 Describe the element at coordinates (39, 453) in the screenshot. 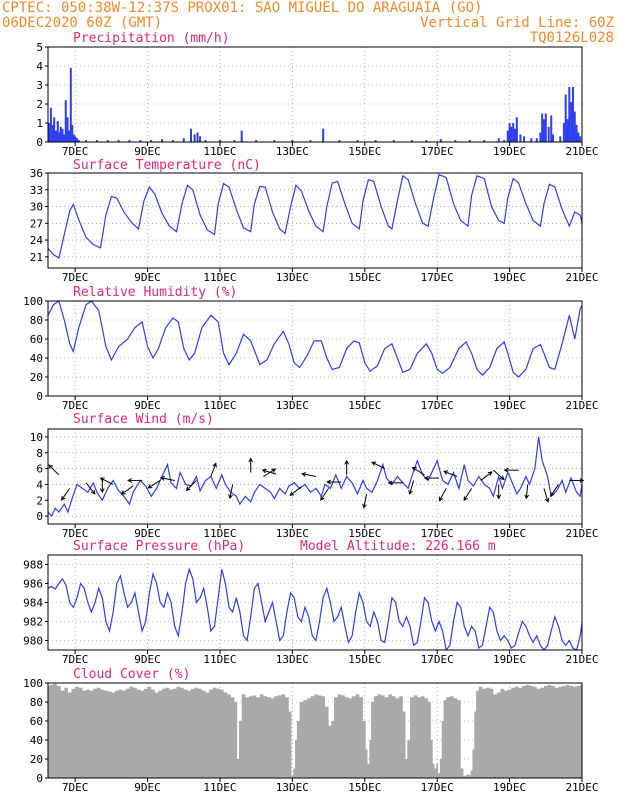

I see `surface-wind-ytick-label: 8` at that location.